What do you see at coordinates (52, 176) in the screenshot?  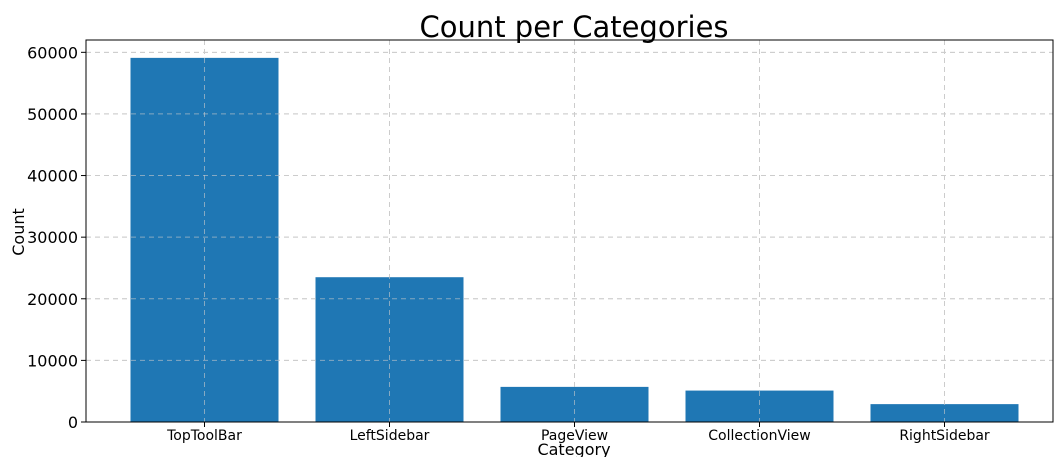 I see `y-tick-label: 40000` at bounding box center [52, 176].